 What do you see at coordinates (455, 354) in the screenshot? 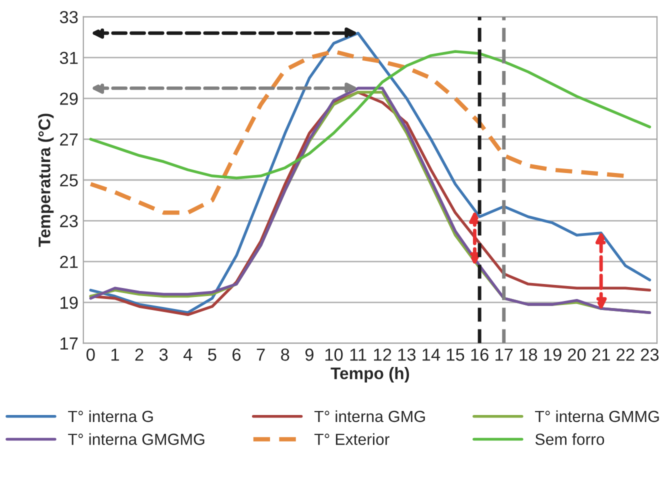
I see `x-tick-label: 15` at bounding box center [455, 354].